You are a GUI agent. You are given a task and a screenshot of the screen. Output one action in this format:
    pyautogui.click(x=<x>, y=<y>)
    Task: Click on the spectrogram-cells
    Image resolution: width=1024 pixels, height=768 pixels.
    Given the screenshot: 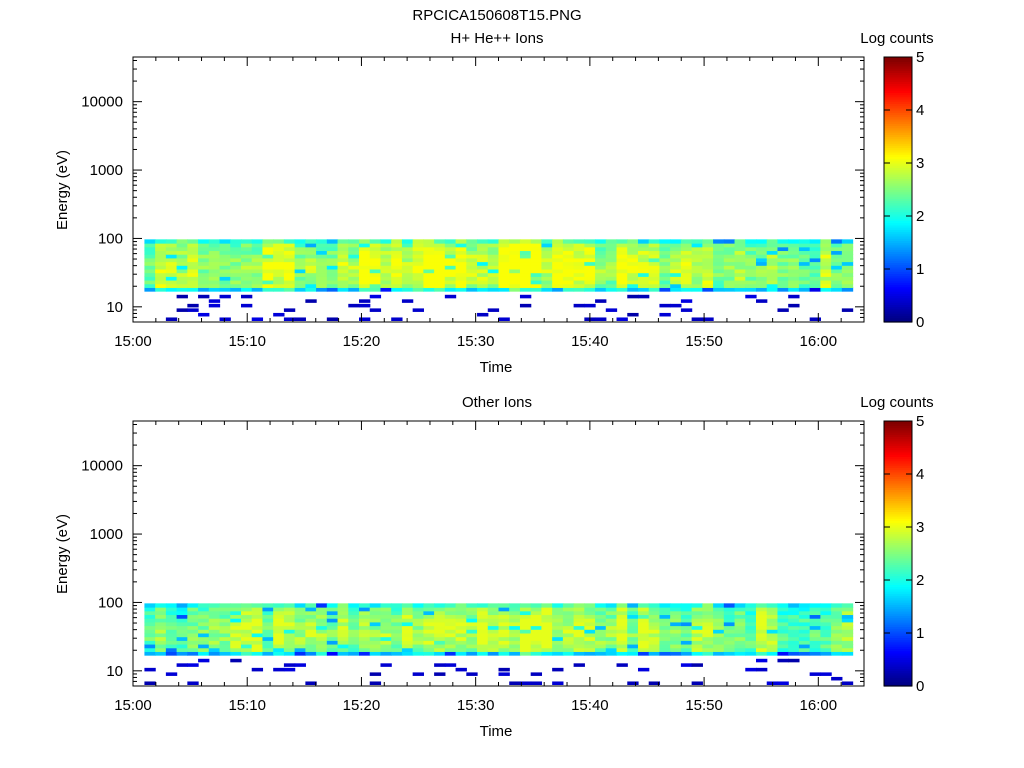 What is the action you would take?
    pyautogui.click(x=499, y=280)
    